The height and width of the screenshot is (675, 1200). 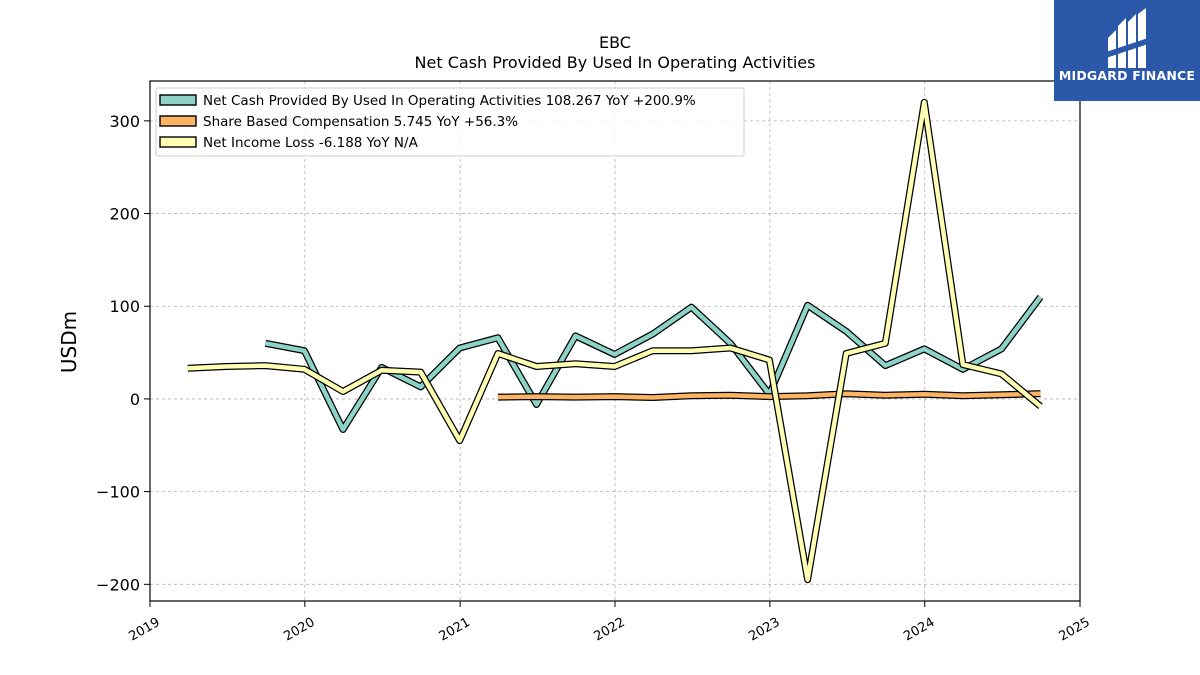 What do you see at coordinates (299, 630) in the screenshot?
I see `x-tick-label: 2020` at bounding box center [299, 630].